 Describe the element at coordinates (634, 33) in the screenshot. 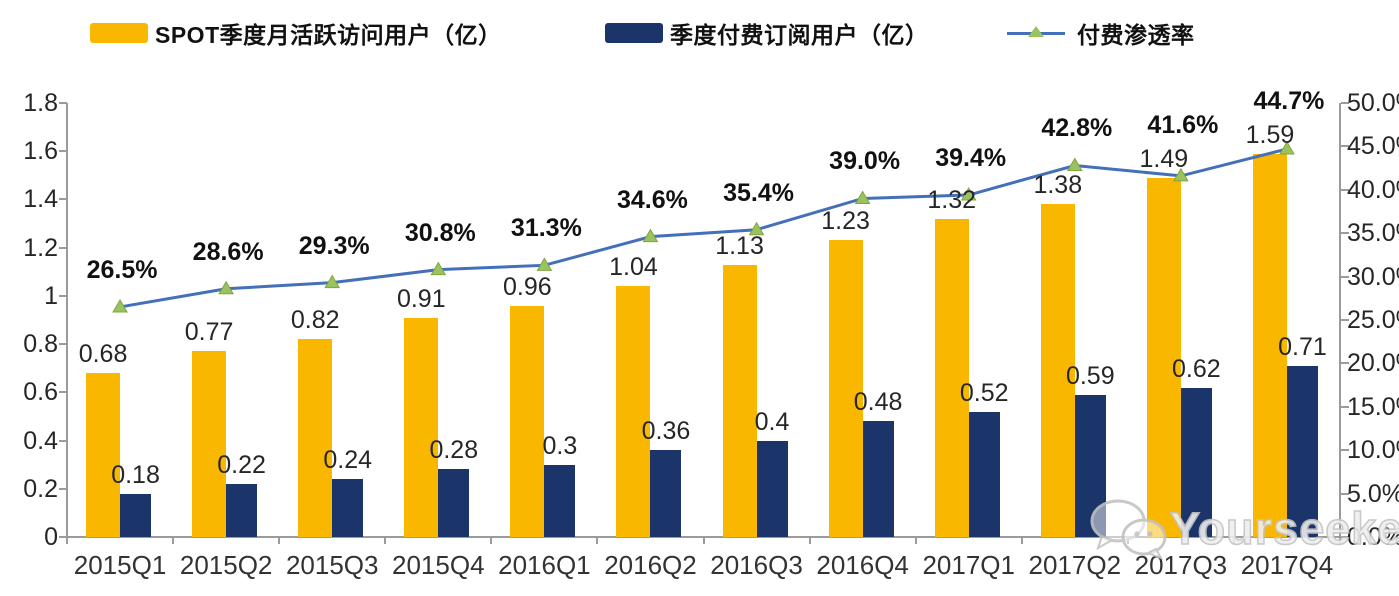

I see `legend-swatch-subscribers` at that location.